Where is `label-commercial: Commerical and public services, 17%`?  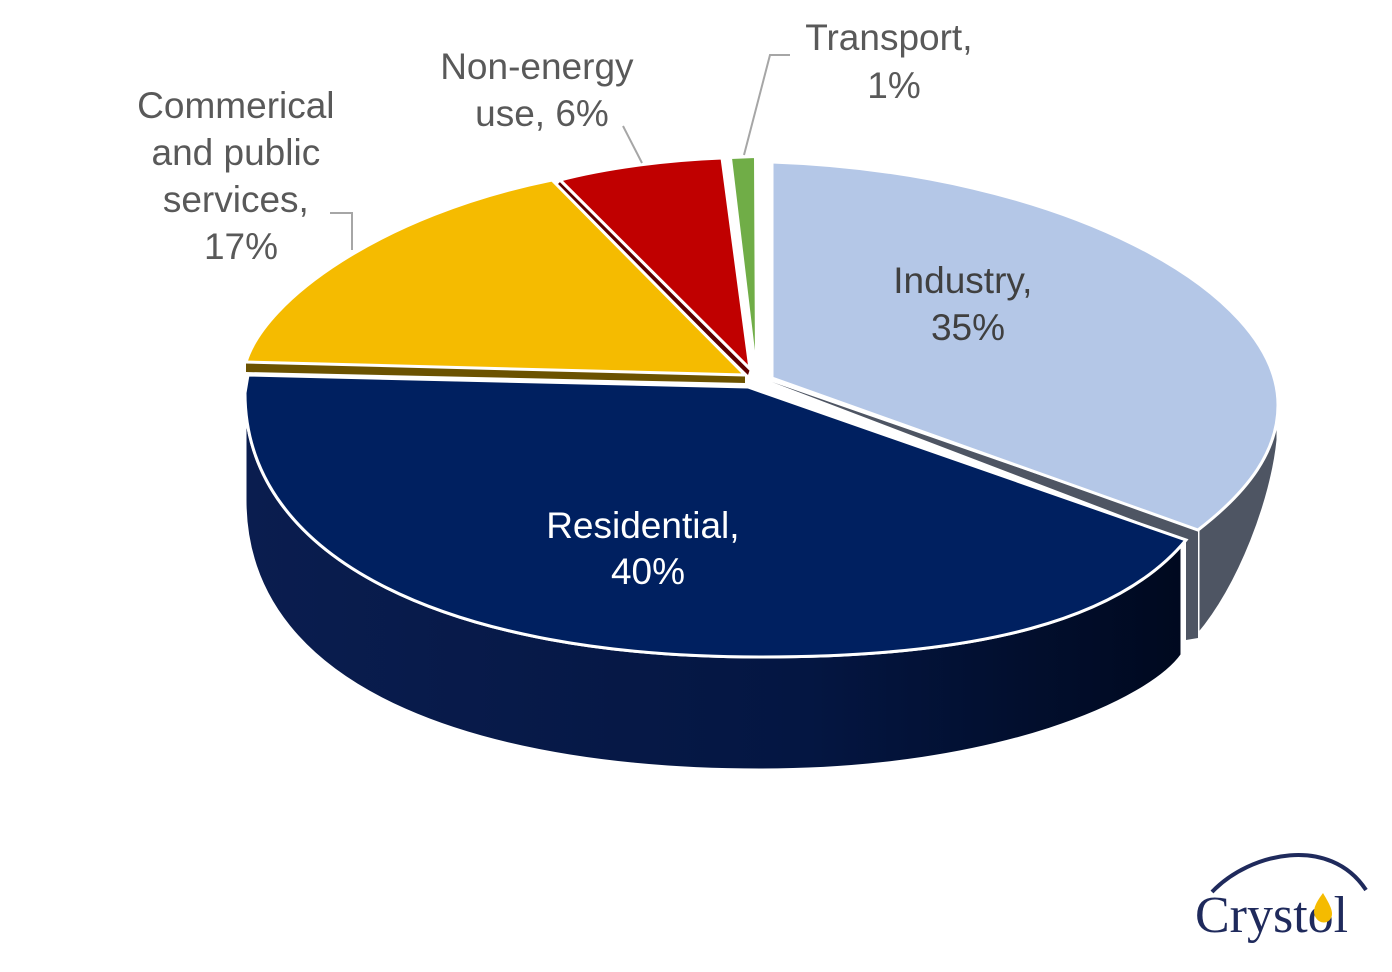
label-commercial: Commerical and public services, 17% is located at coordinates (241, 176).